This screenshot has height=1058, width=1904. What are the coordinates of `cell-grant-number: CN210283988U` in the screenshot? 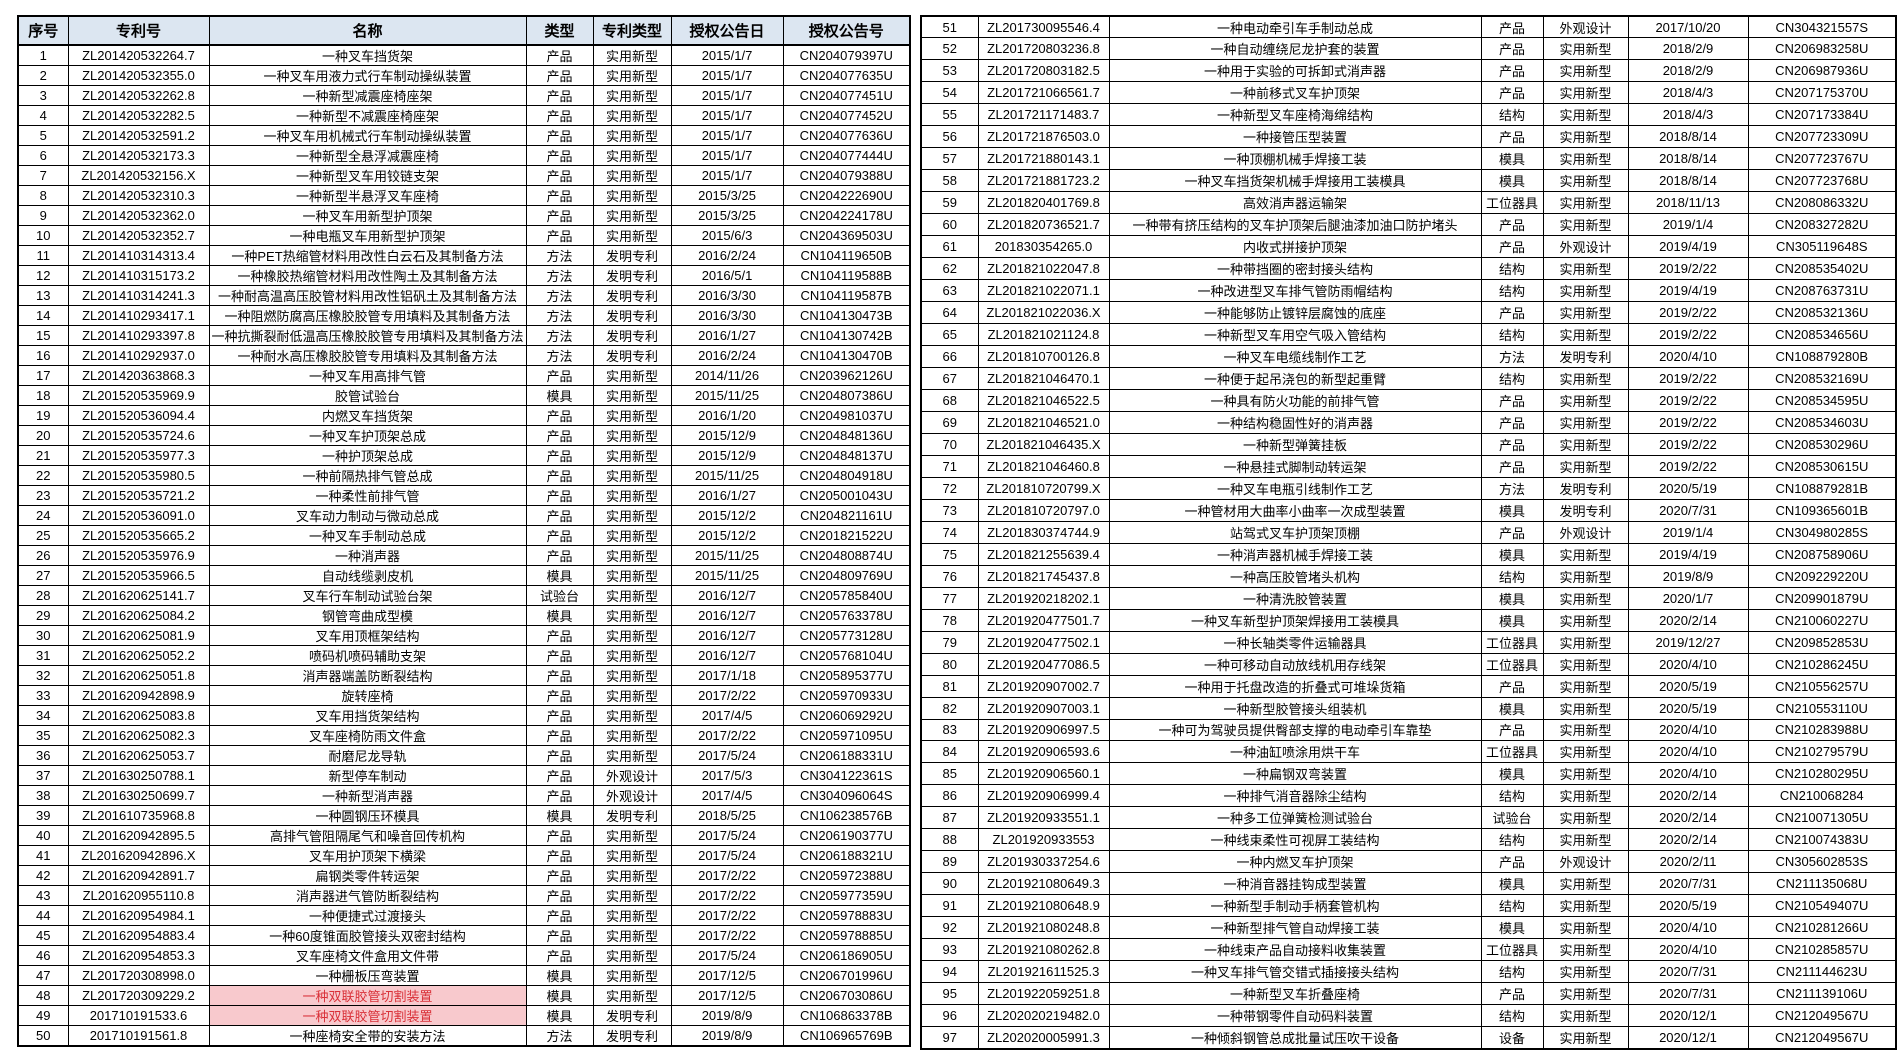 It's located at (1822, 730).